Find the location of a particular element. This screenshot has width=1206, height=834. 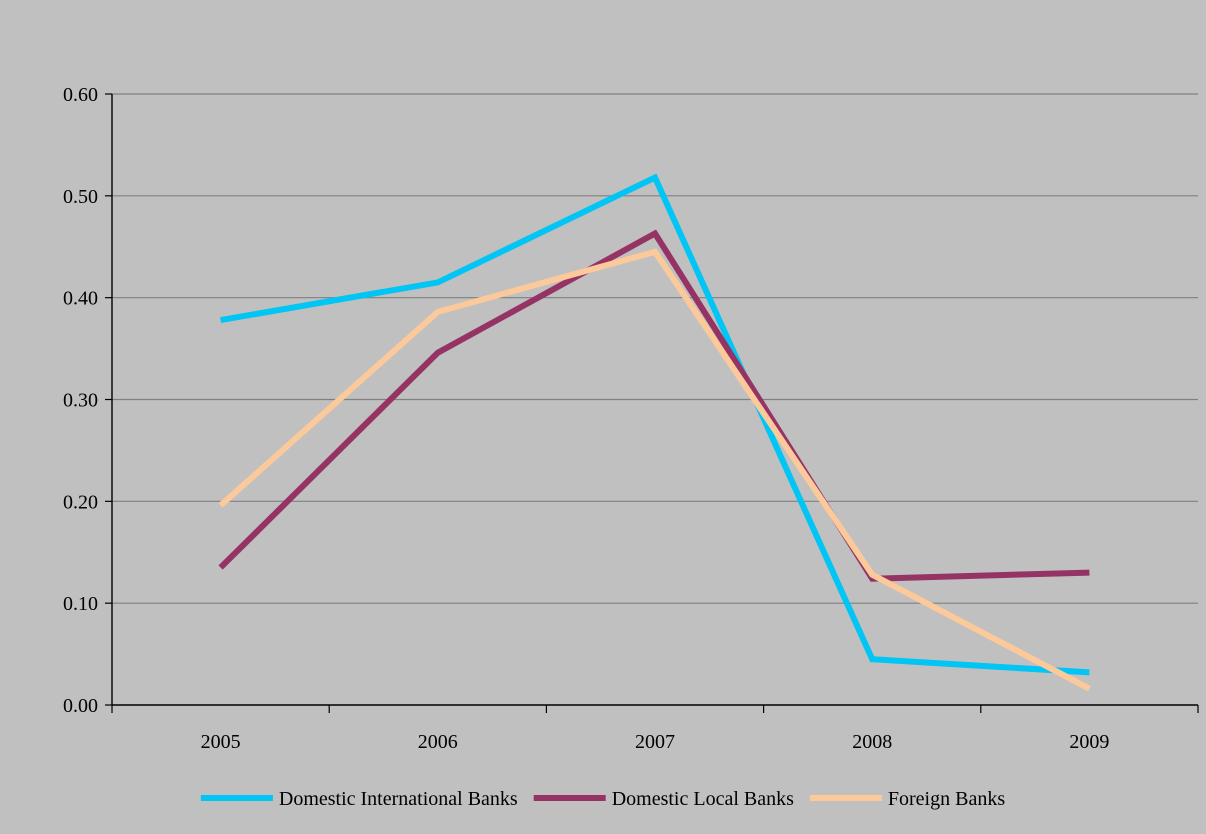

x-tick-label: 2009 is located at coordinates (1089, 742).